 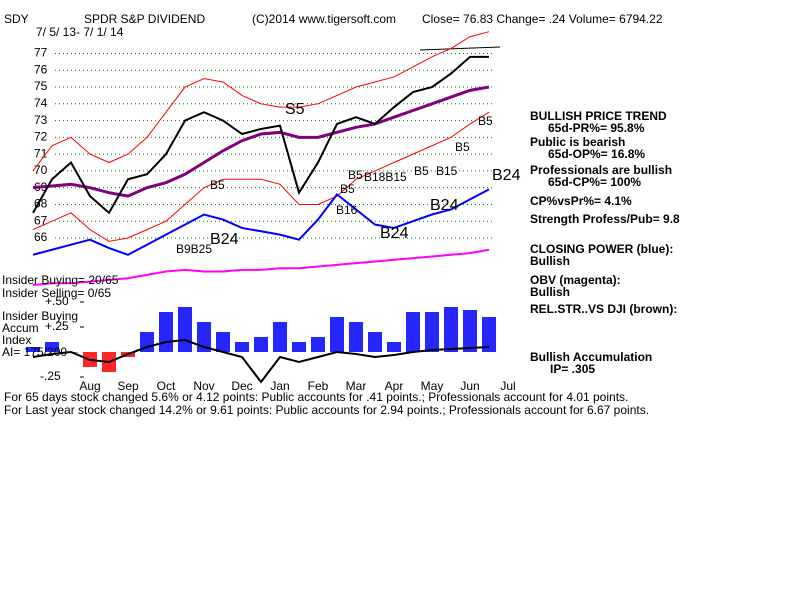 I want to click on x-tick-label: May, so click(x=432, y=386).